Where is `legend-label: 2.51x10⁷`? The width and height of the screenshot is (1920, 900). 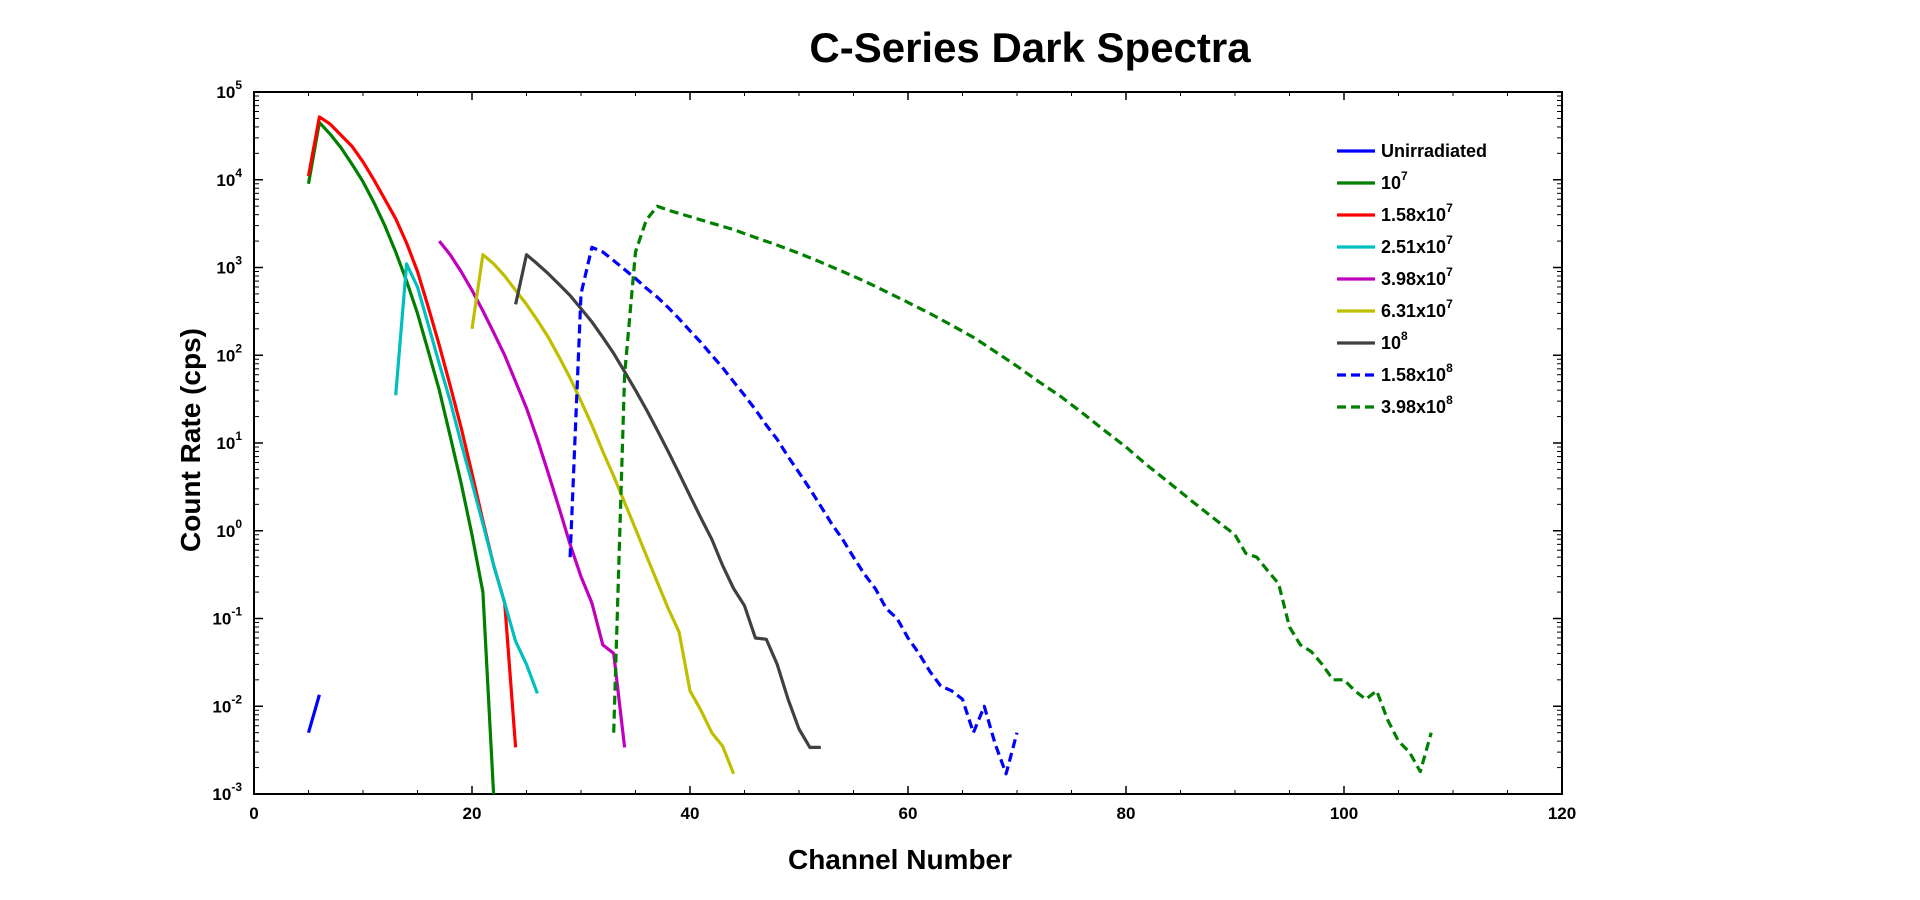
legend-label: 2.51x10⁷ is located at coordinates (1417, 245).